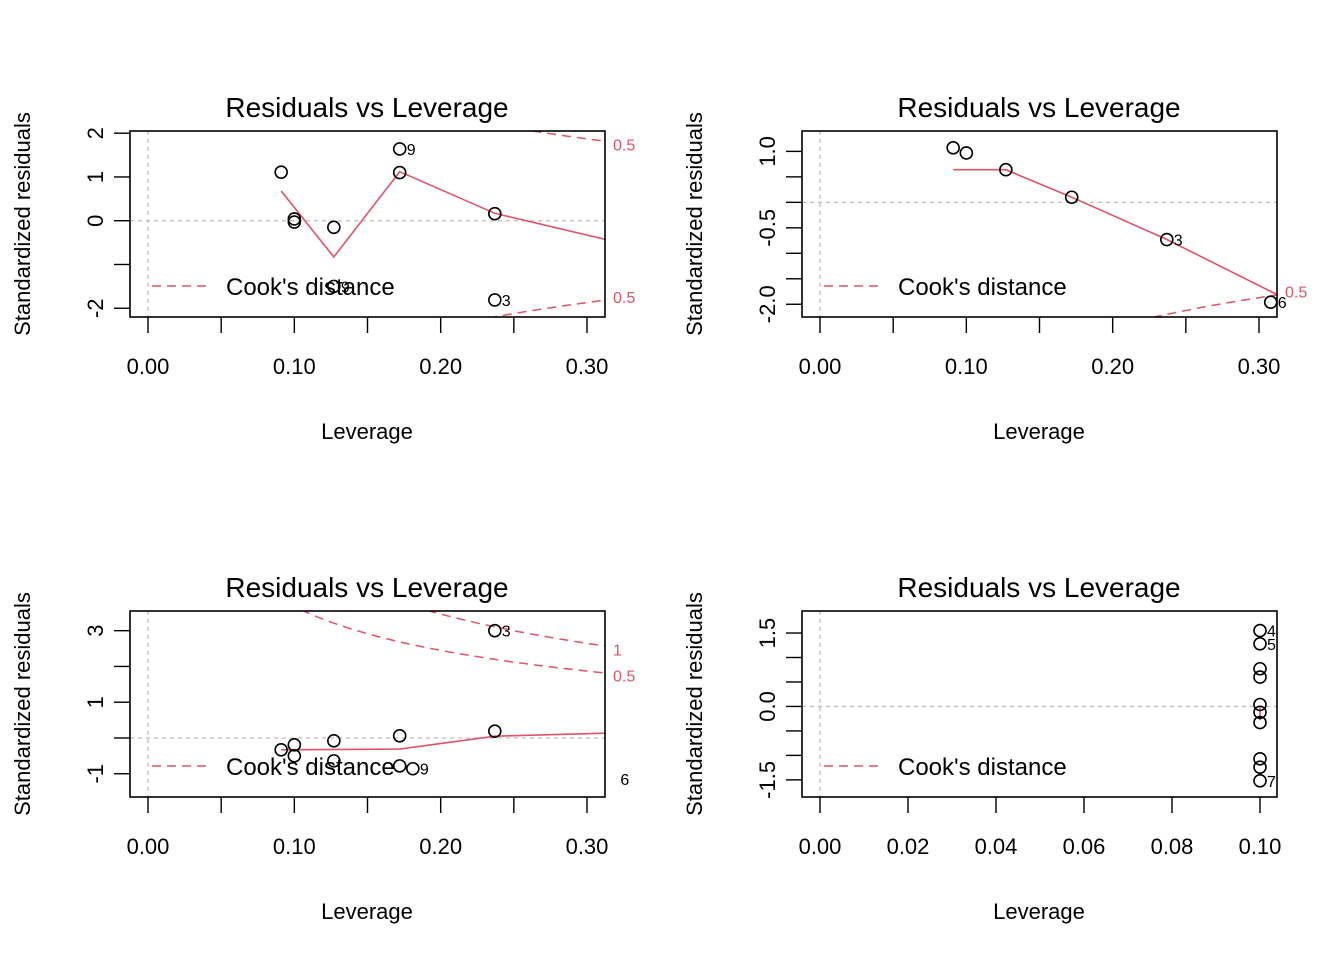  Describe the element at coordinates (767, 228) in the screenshot. I see `y-tick-label: -0.5` at that location.